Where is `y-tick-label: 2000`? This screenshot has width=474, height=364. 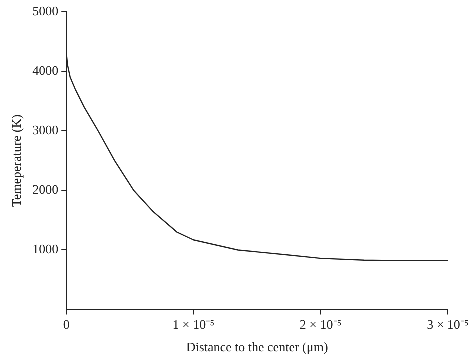
y-tick-label: 2000 is located at coordinates (45, 190).